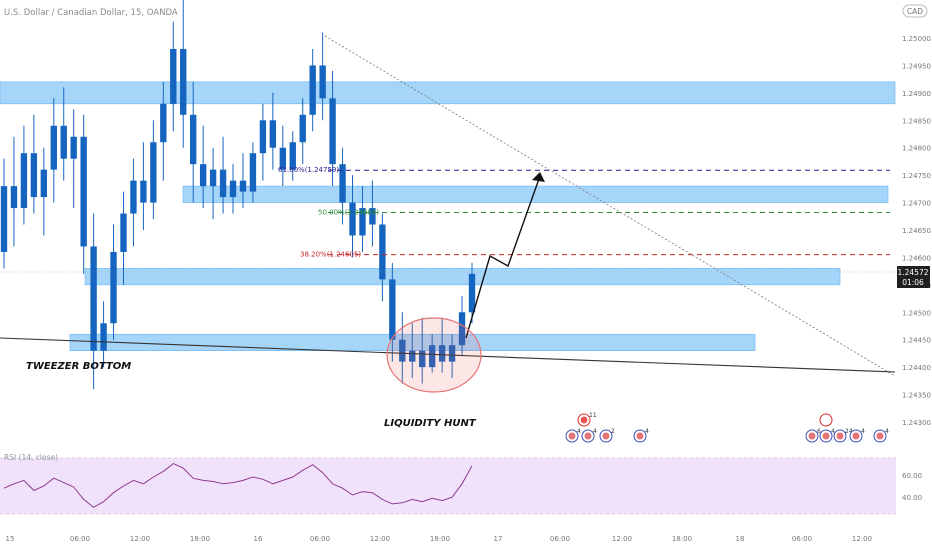  What do you see at coordinates (826, 420) in the screenshot?
I see `event-flag-icon-ca` at bounding box center [826, 420].